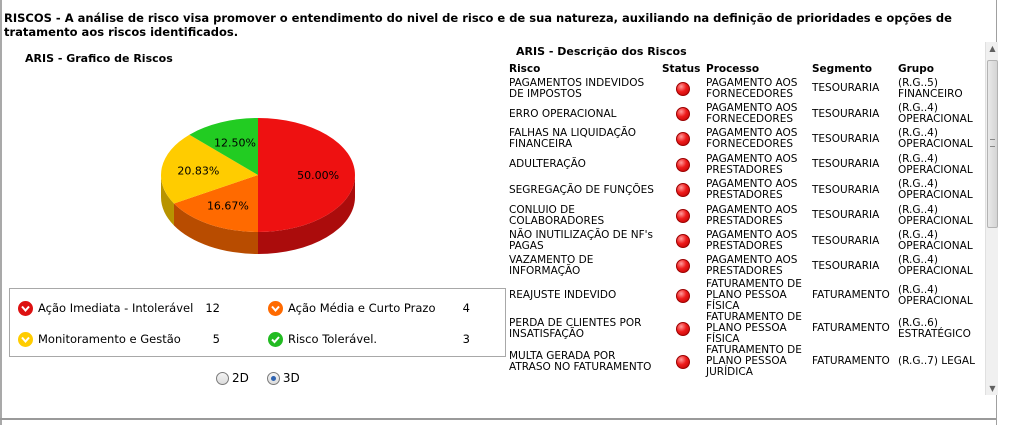 The height and width of the screenshot is (425, 1016). Describe the element at coordinates (198, 170) in the screenshot. I see `pie-slice-label: 20.83%` at that location.